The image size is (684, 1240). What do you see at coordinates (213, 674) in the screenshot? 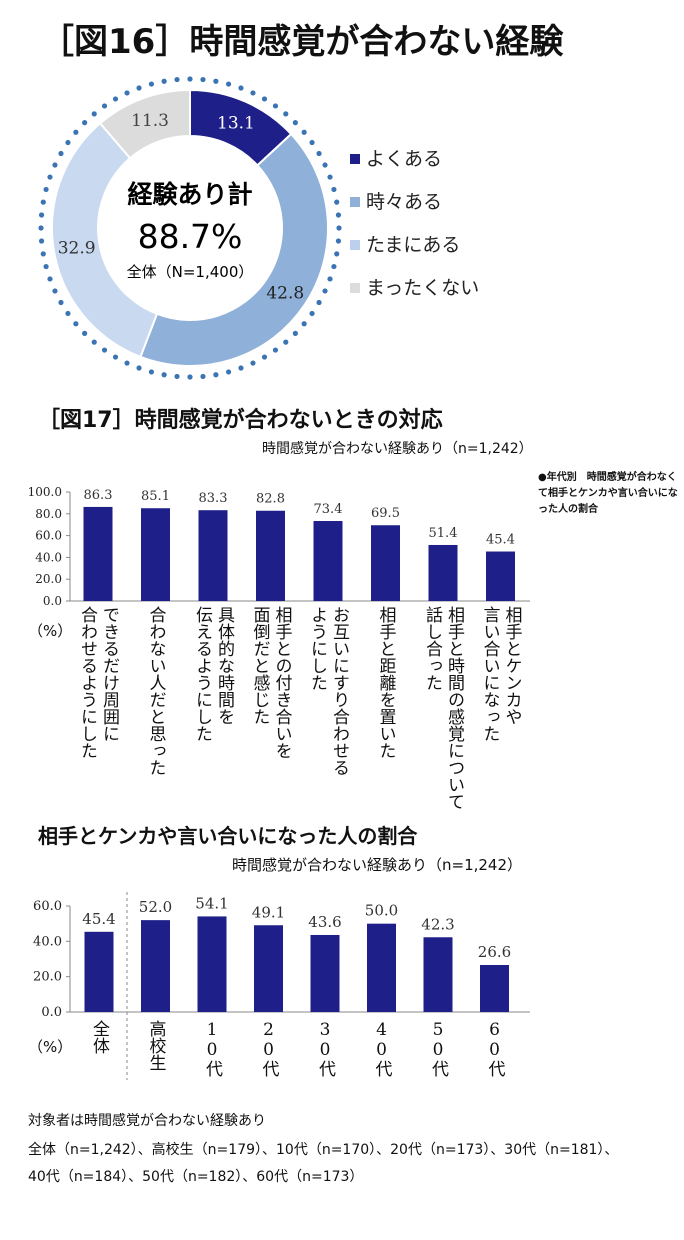
I see `x-category-label: 具体的な時間を 伝えるようにした` at bounding box center [213, 674].